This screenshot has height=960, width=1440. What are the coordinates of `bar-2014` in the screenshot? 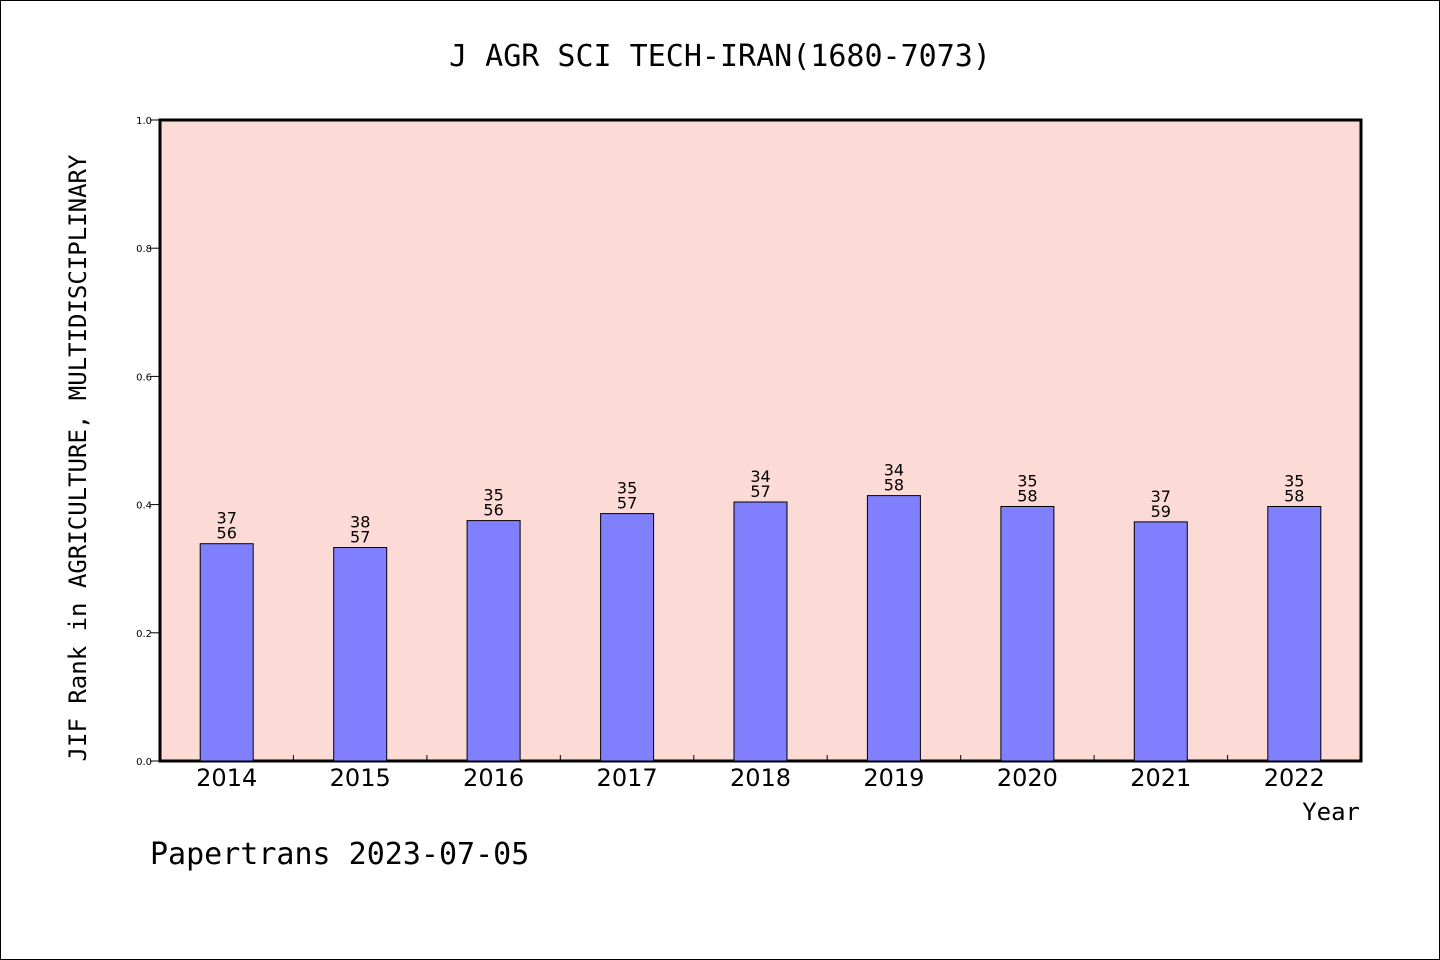 It's located at (226, 652).